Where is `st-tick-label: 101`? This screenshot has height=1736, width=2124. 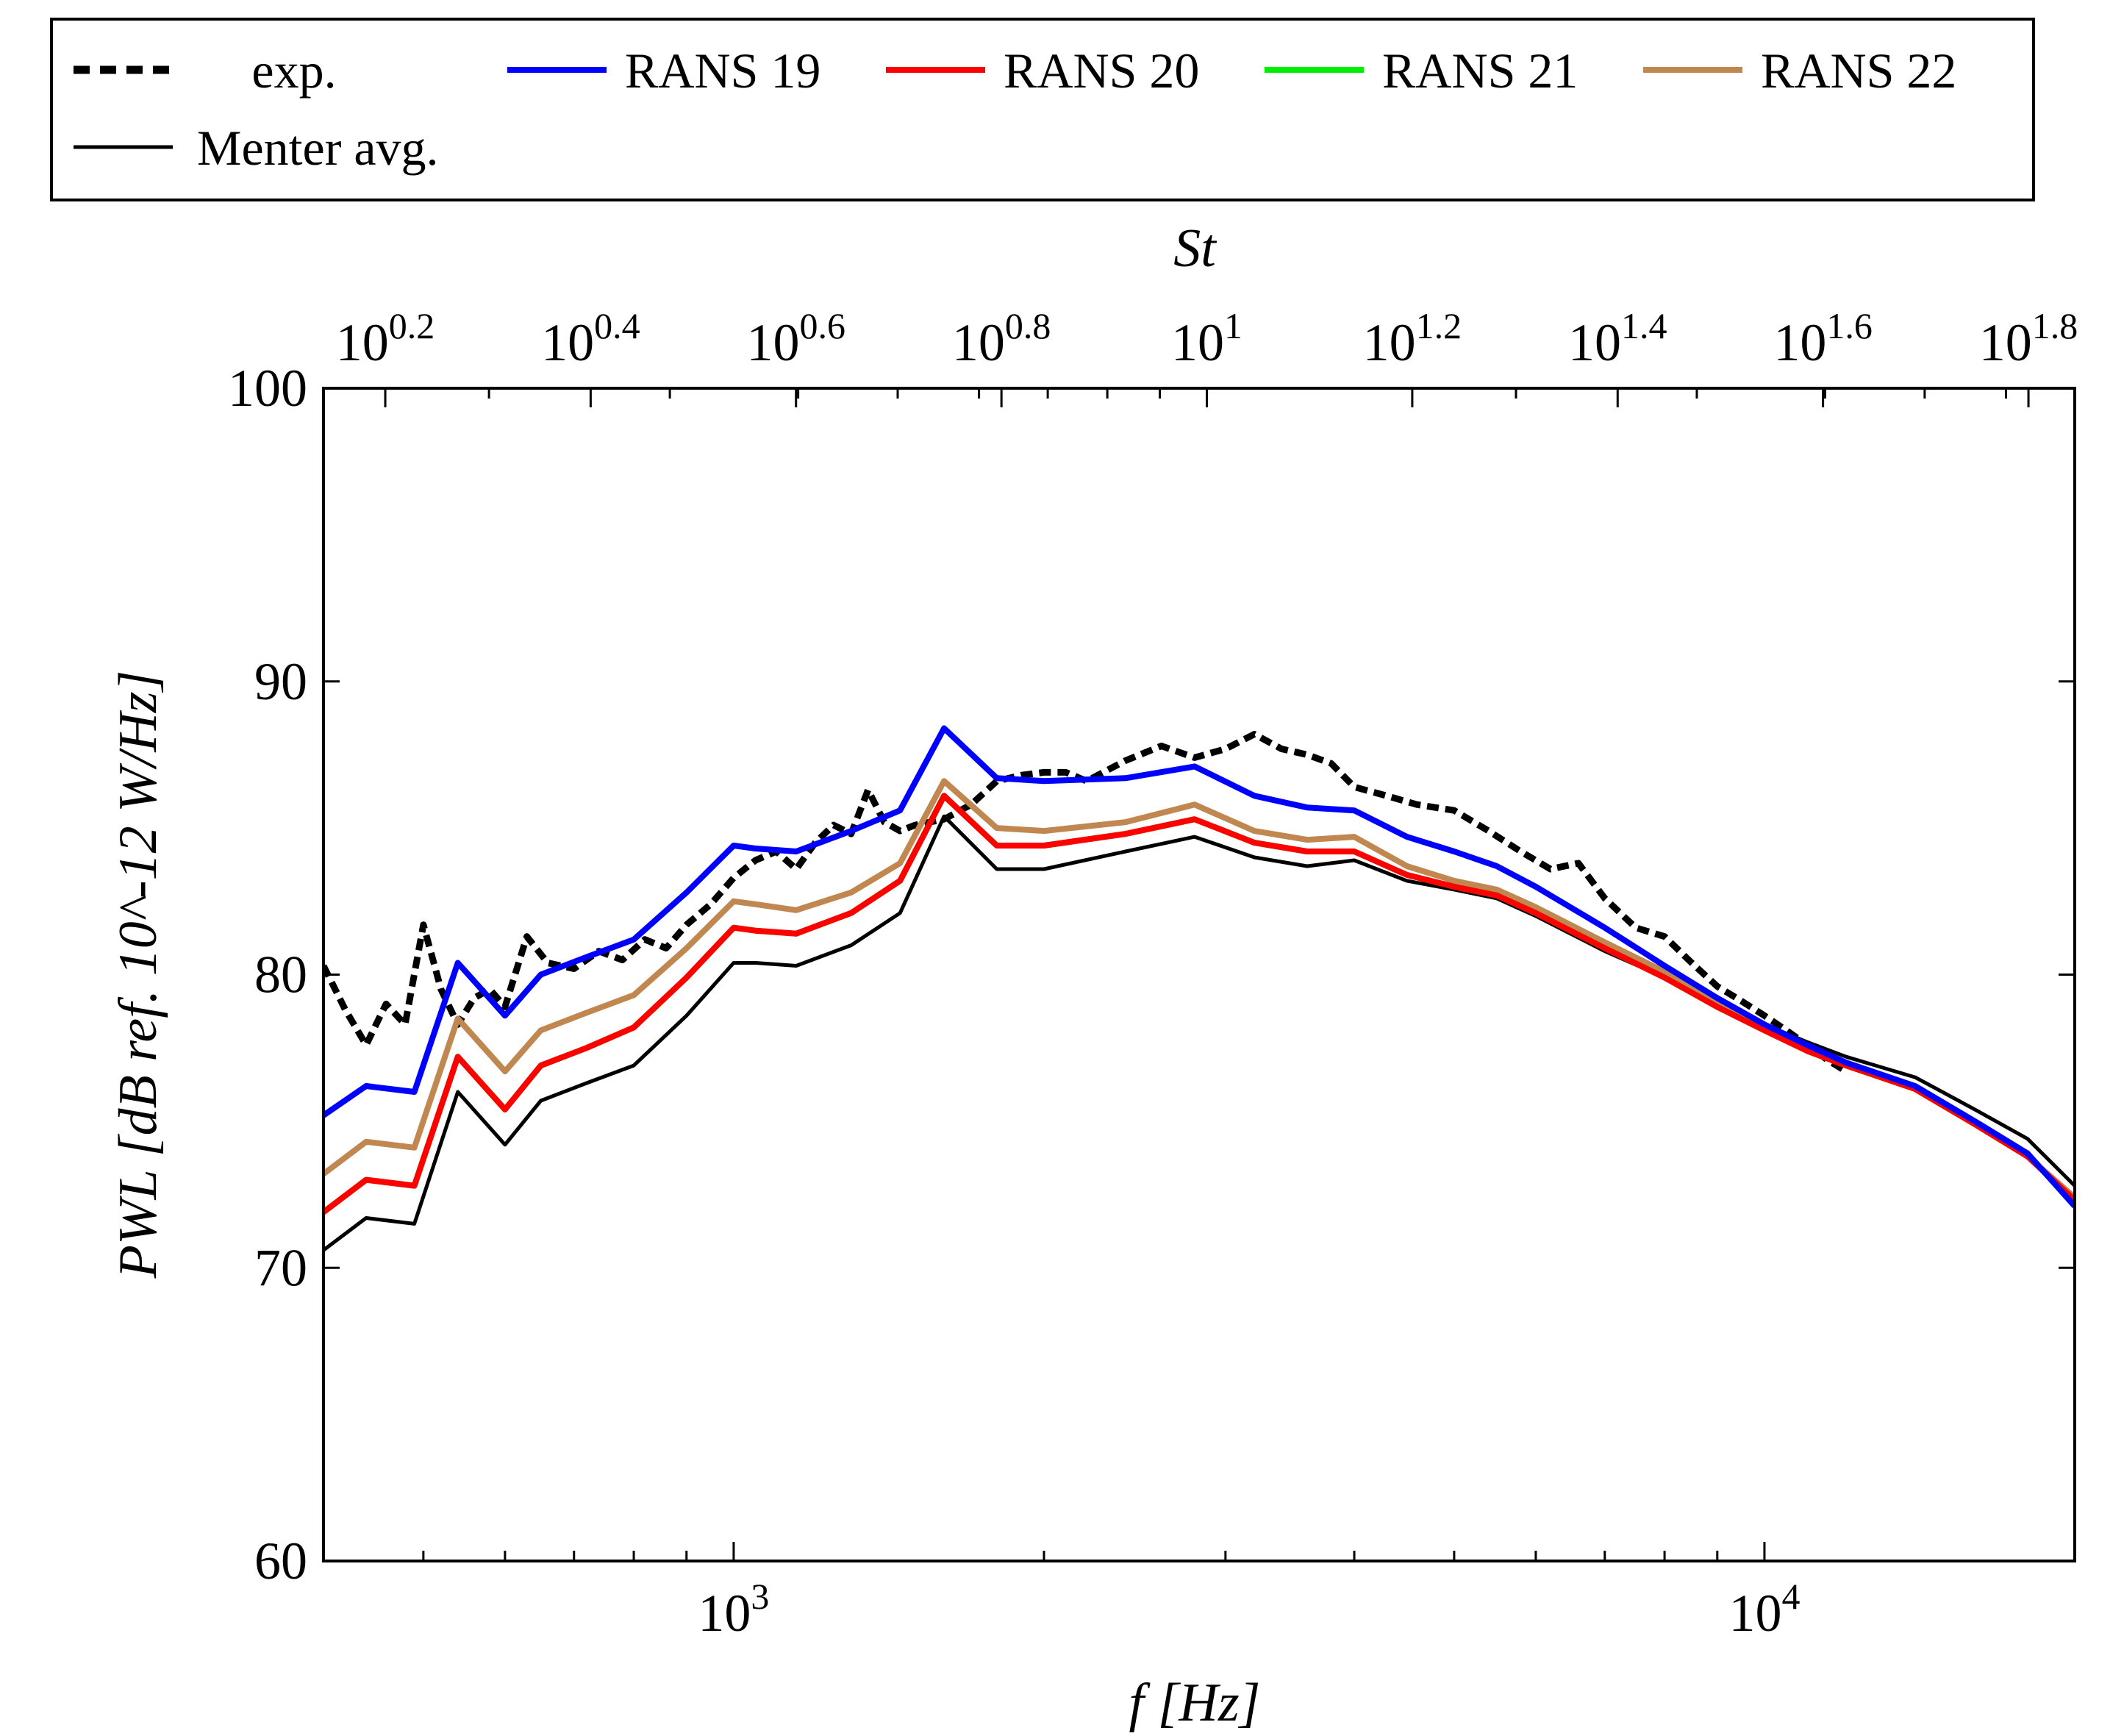 st-tick-label: 101 is located at coordinates (1206, 338).